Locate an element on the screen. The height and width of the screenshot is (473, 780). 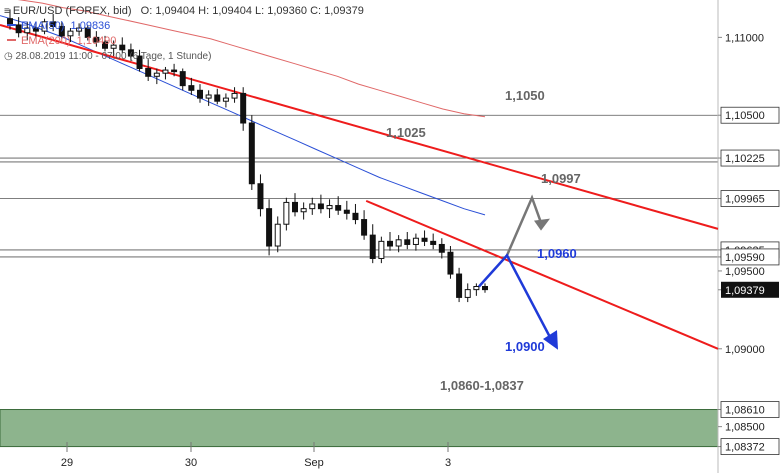
price-tick-label: 1,09590 is located at coordinates (745, 258).